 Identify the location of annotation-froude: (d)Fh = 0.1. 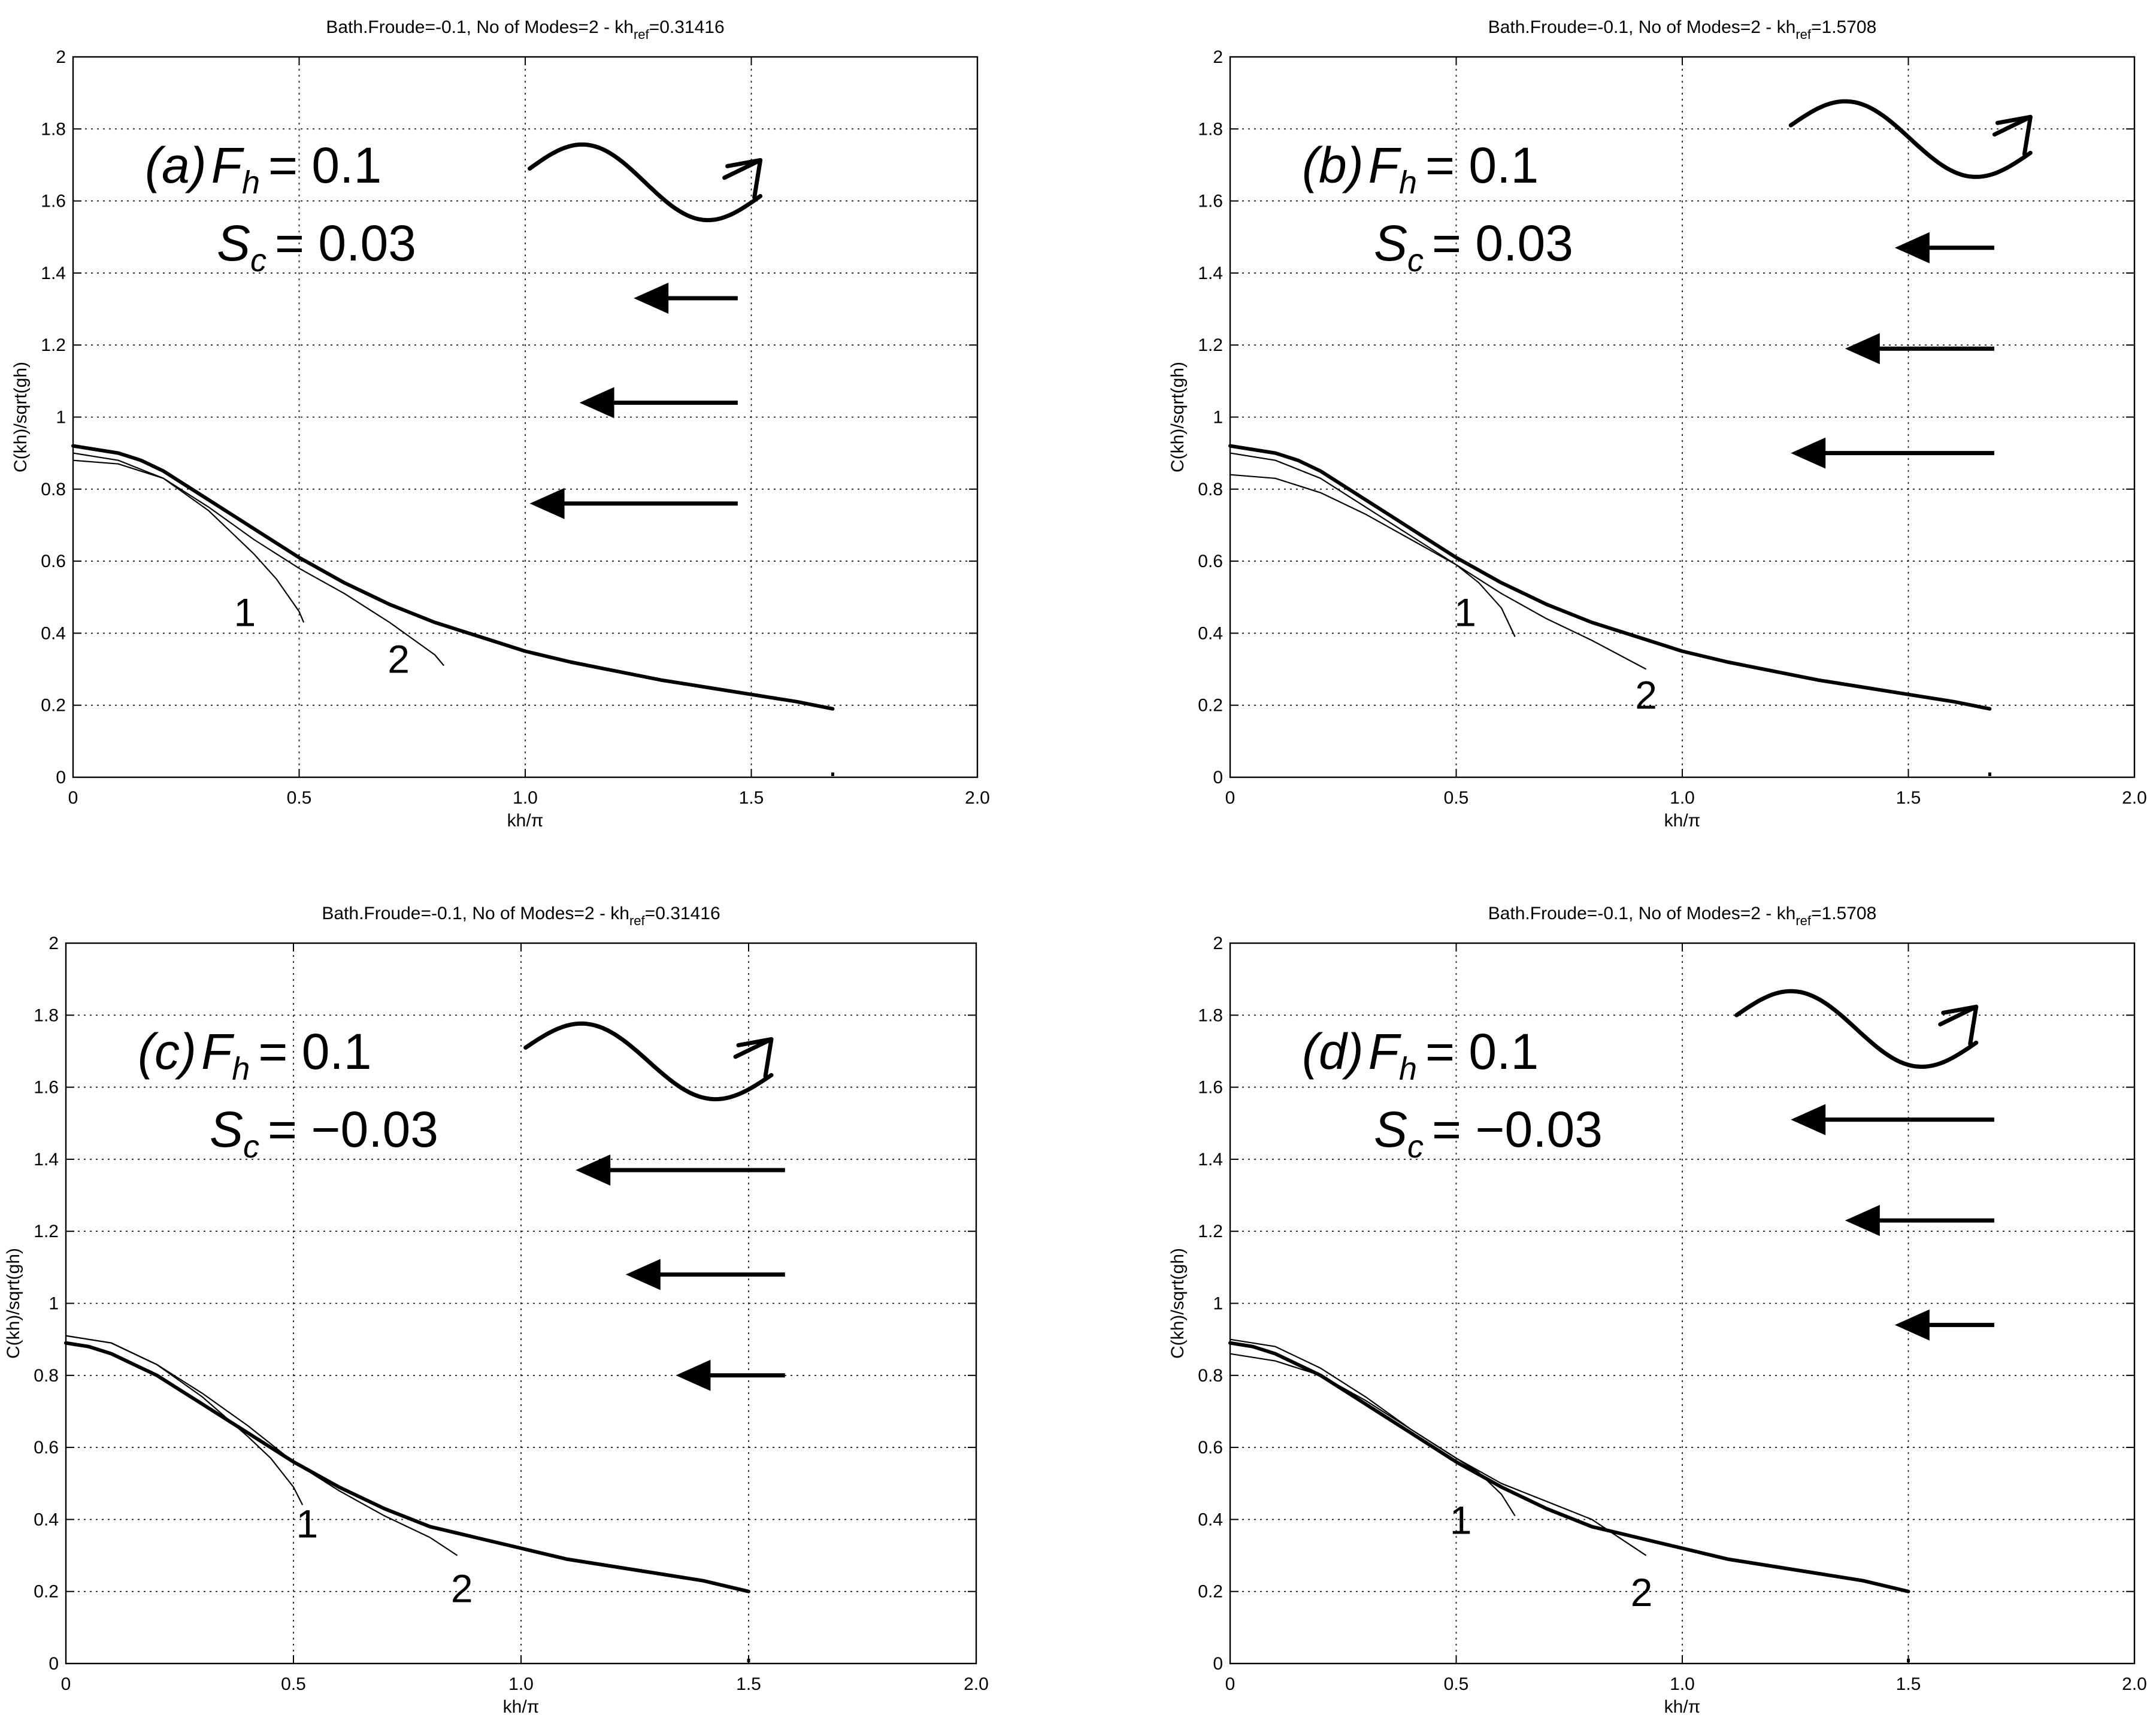
(1421, 1055).